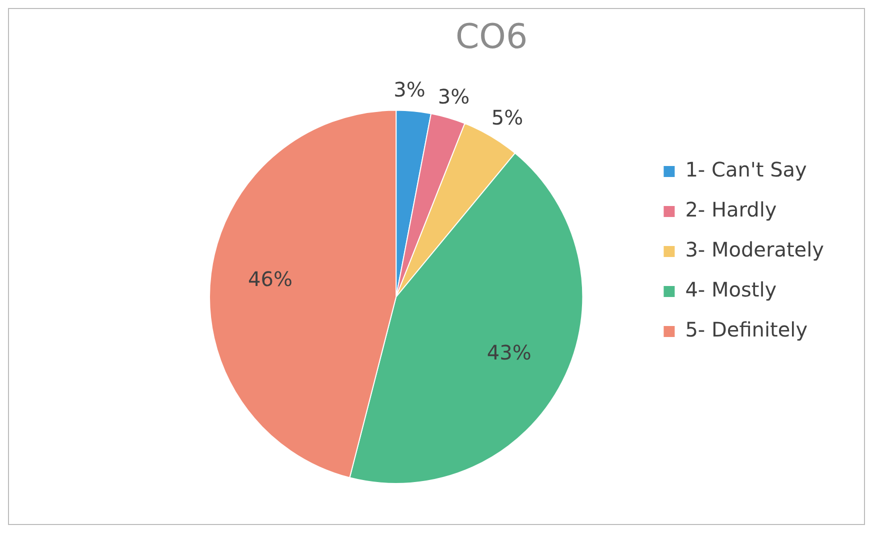 The height and width of the screenshot is (540, 883). What do you see at coordinates (731, 290) in the screenshot?
I see `legend-label: 4- Mostly` at bounding box center [731, 290].